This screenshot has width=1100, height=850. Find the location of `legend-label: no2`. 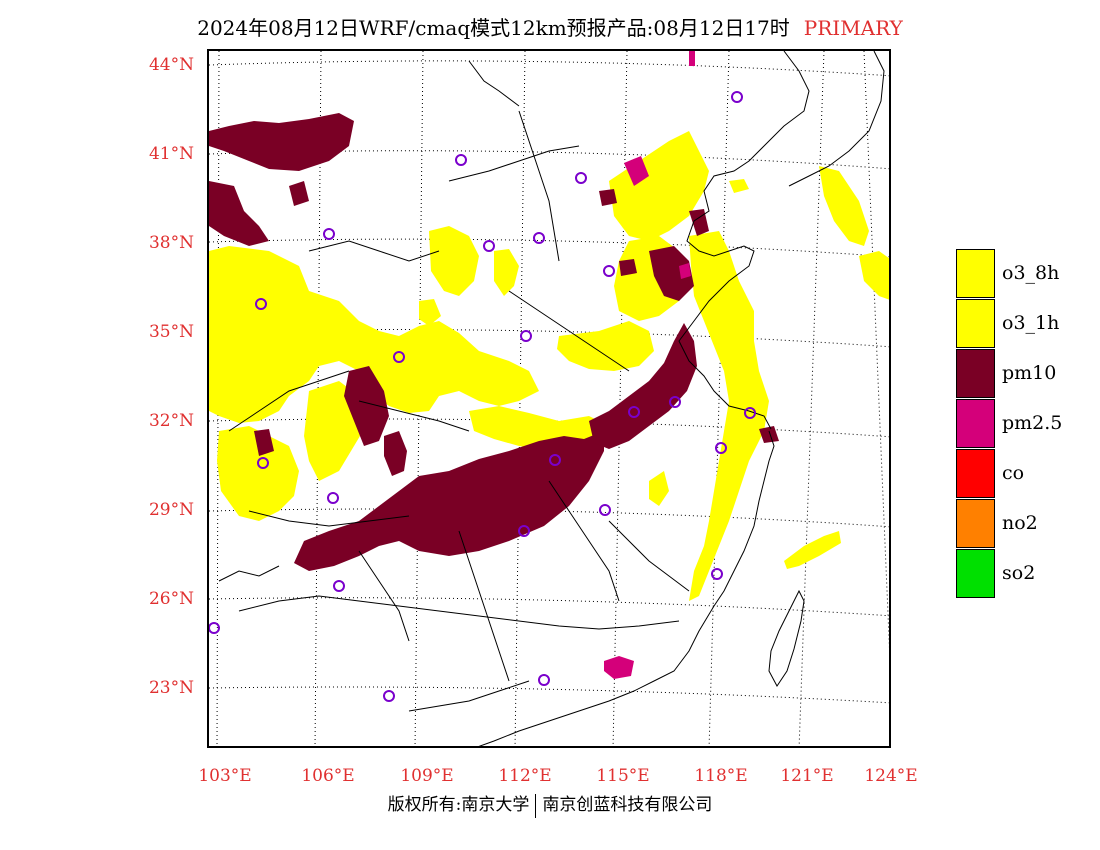

legend-label: no2 is located at coordinates (1020, 523).